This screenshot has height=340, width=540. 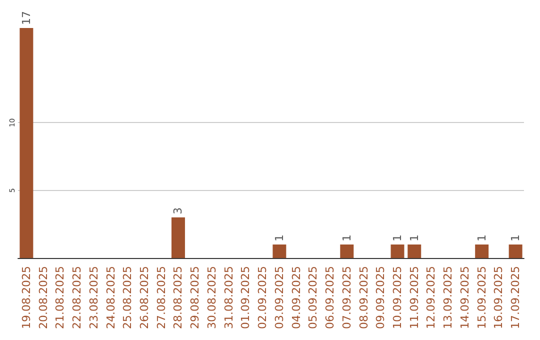 I want to click on x-tick-label: 08.09.2025, so click(x=363, y=298).